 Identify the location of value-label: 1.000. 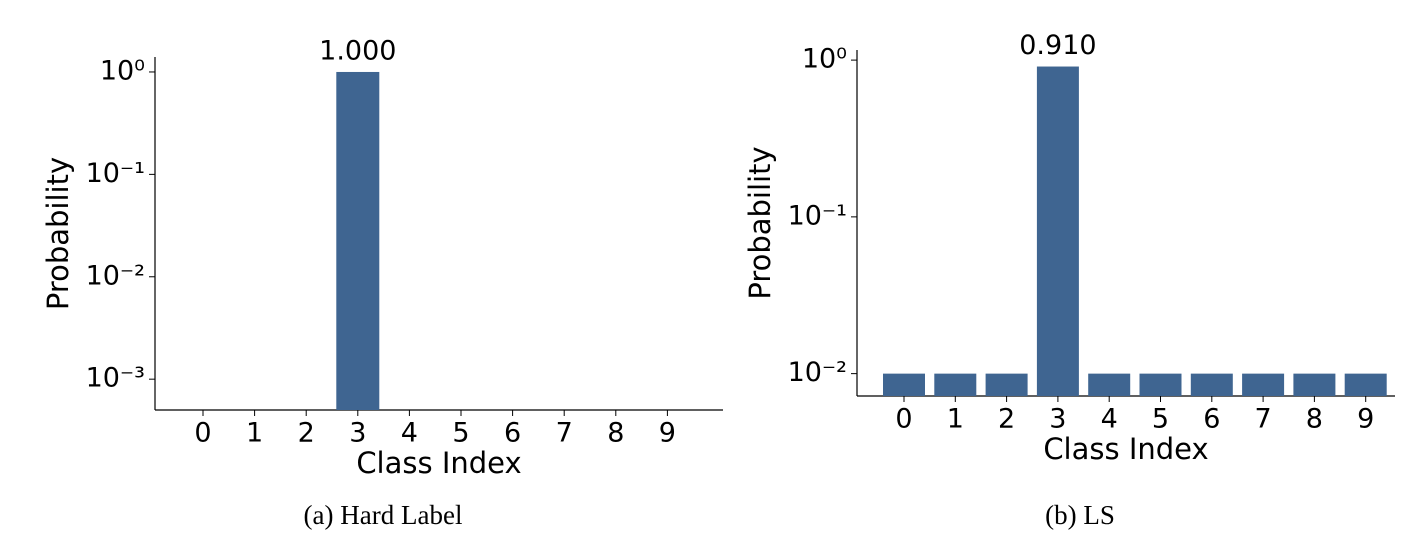
(357, 50).